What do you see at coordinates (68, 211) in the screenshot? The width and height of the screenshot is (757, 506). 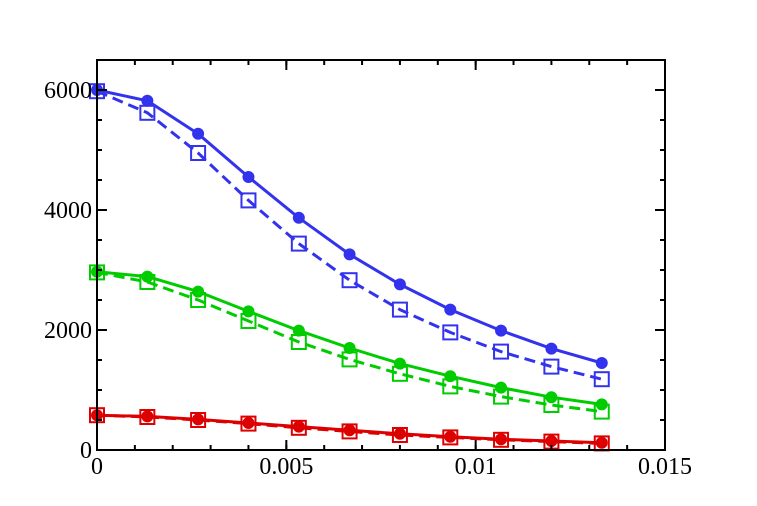 I see `y-tick-label: 4000` at bounding box center [68, 211].